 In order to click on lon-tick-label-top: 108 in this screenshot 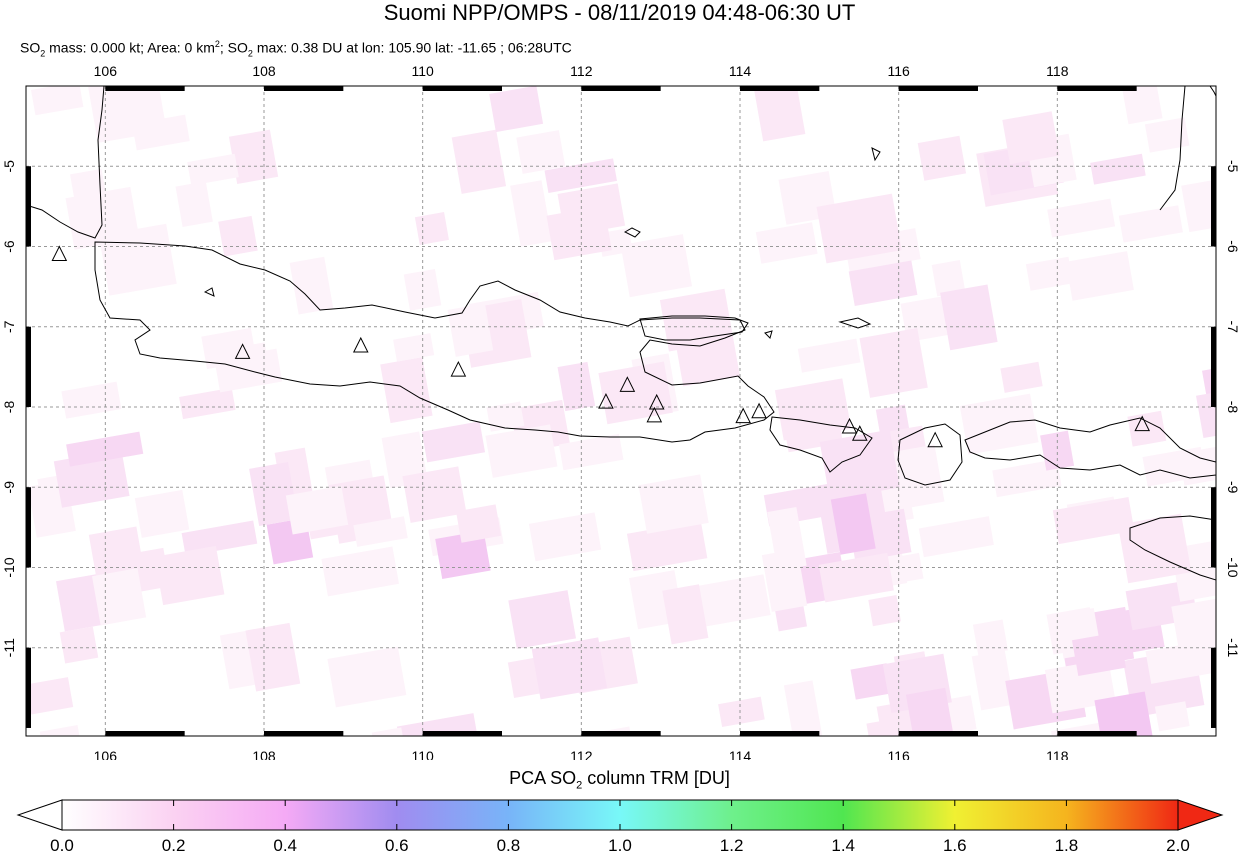, I will do `click(264, 71)`.